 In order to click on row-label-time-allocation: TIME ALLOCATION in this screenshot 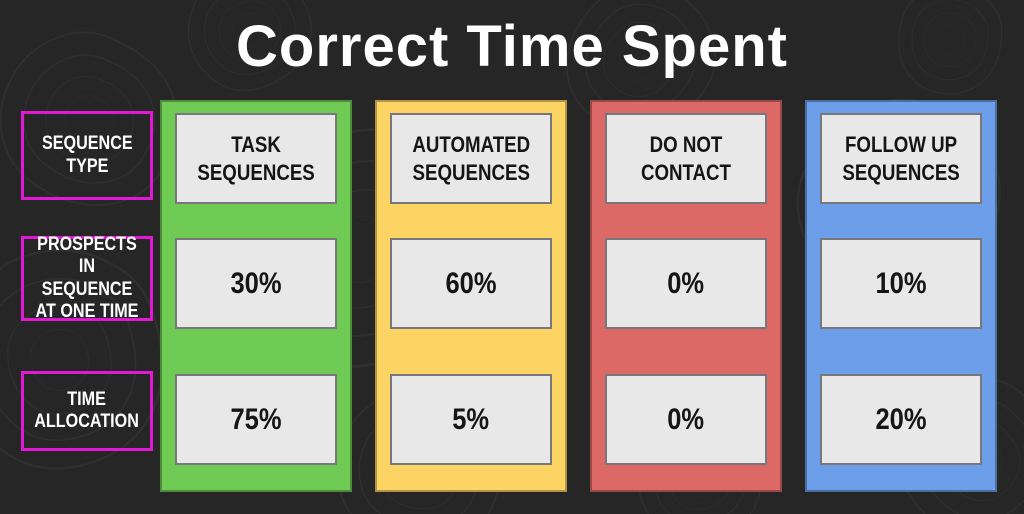, I will do `click(87, 411)`.